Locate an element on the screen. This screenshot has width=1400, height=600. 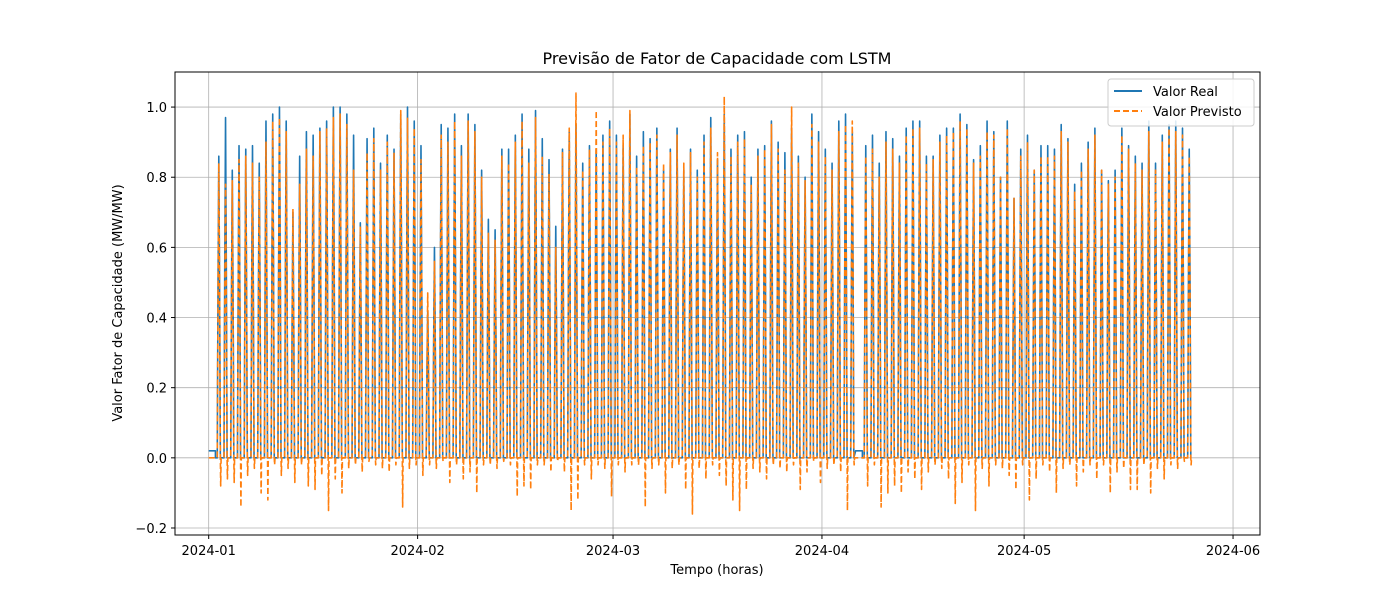
legend: Valor Real Valor Previsto is located at coordinates (1181, 102).